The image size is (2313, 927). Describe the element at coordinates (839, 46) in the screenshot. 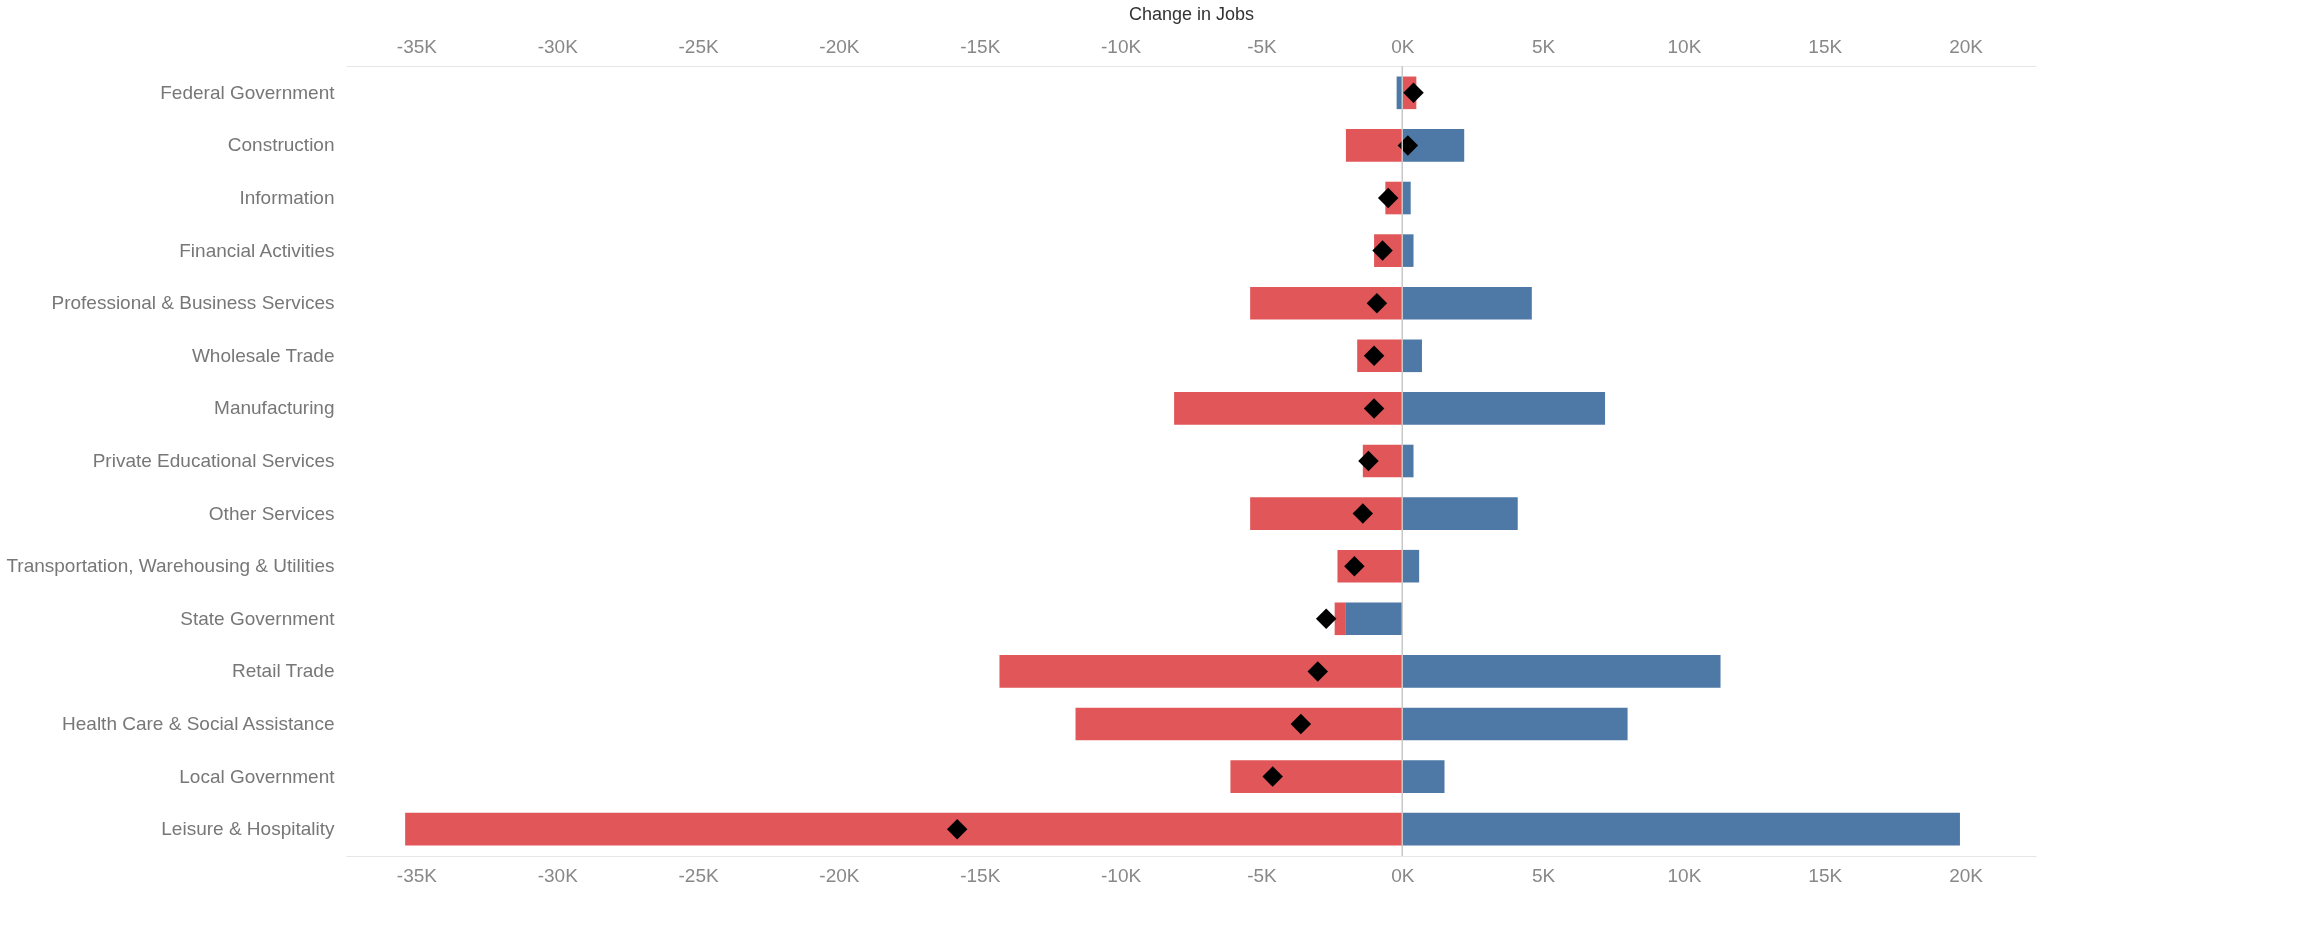

I see `x2-tick-label: -20K` at that location.